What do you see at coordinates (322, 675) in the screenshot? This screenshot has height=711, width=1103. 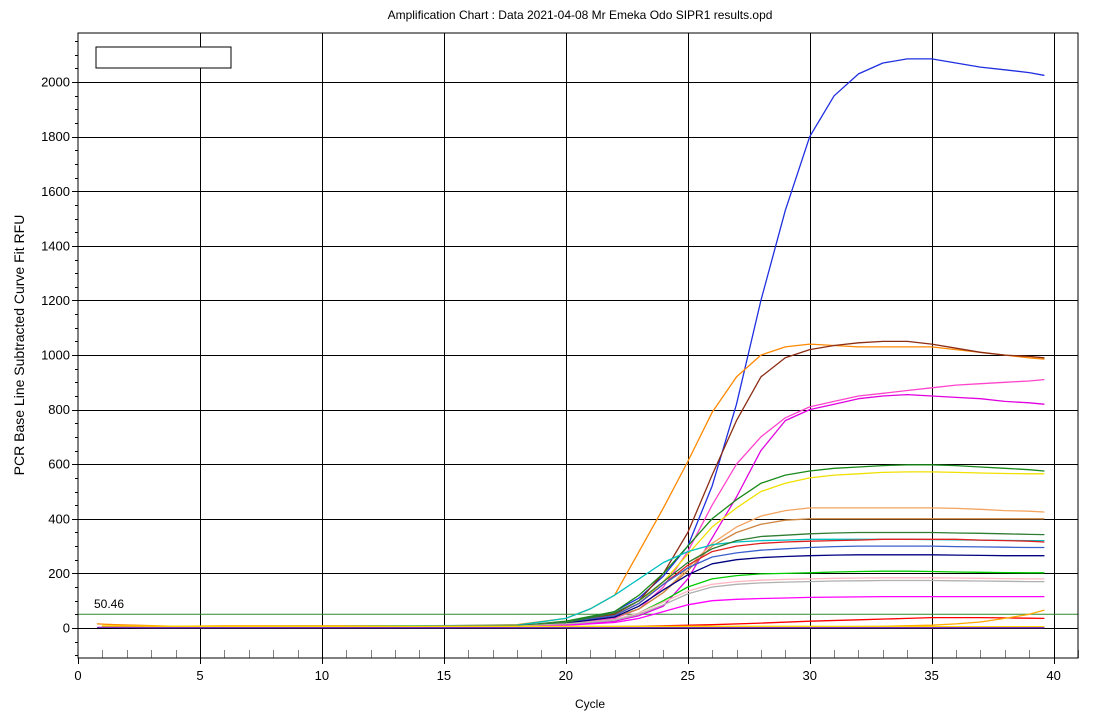 I see `x-tick-label: 10` at bounding box center [322, 675].